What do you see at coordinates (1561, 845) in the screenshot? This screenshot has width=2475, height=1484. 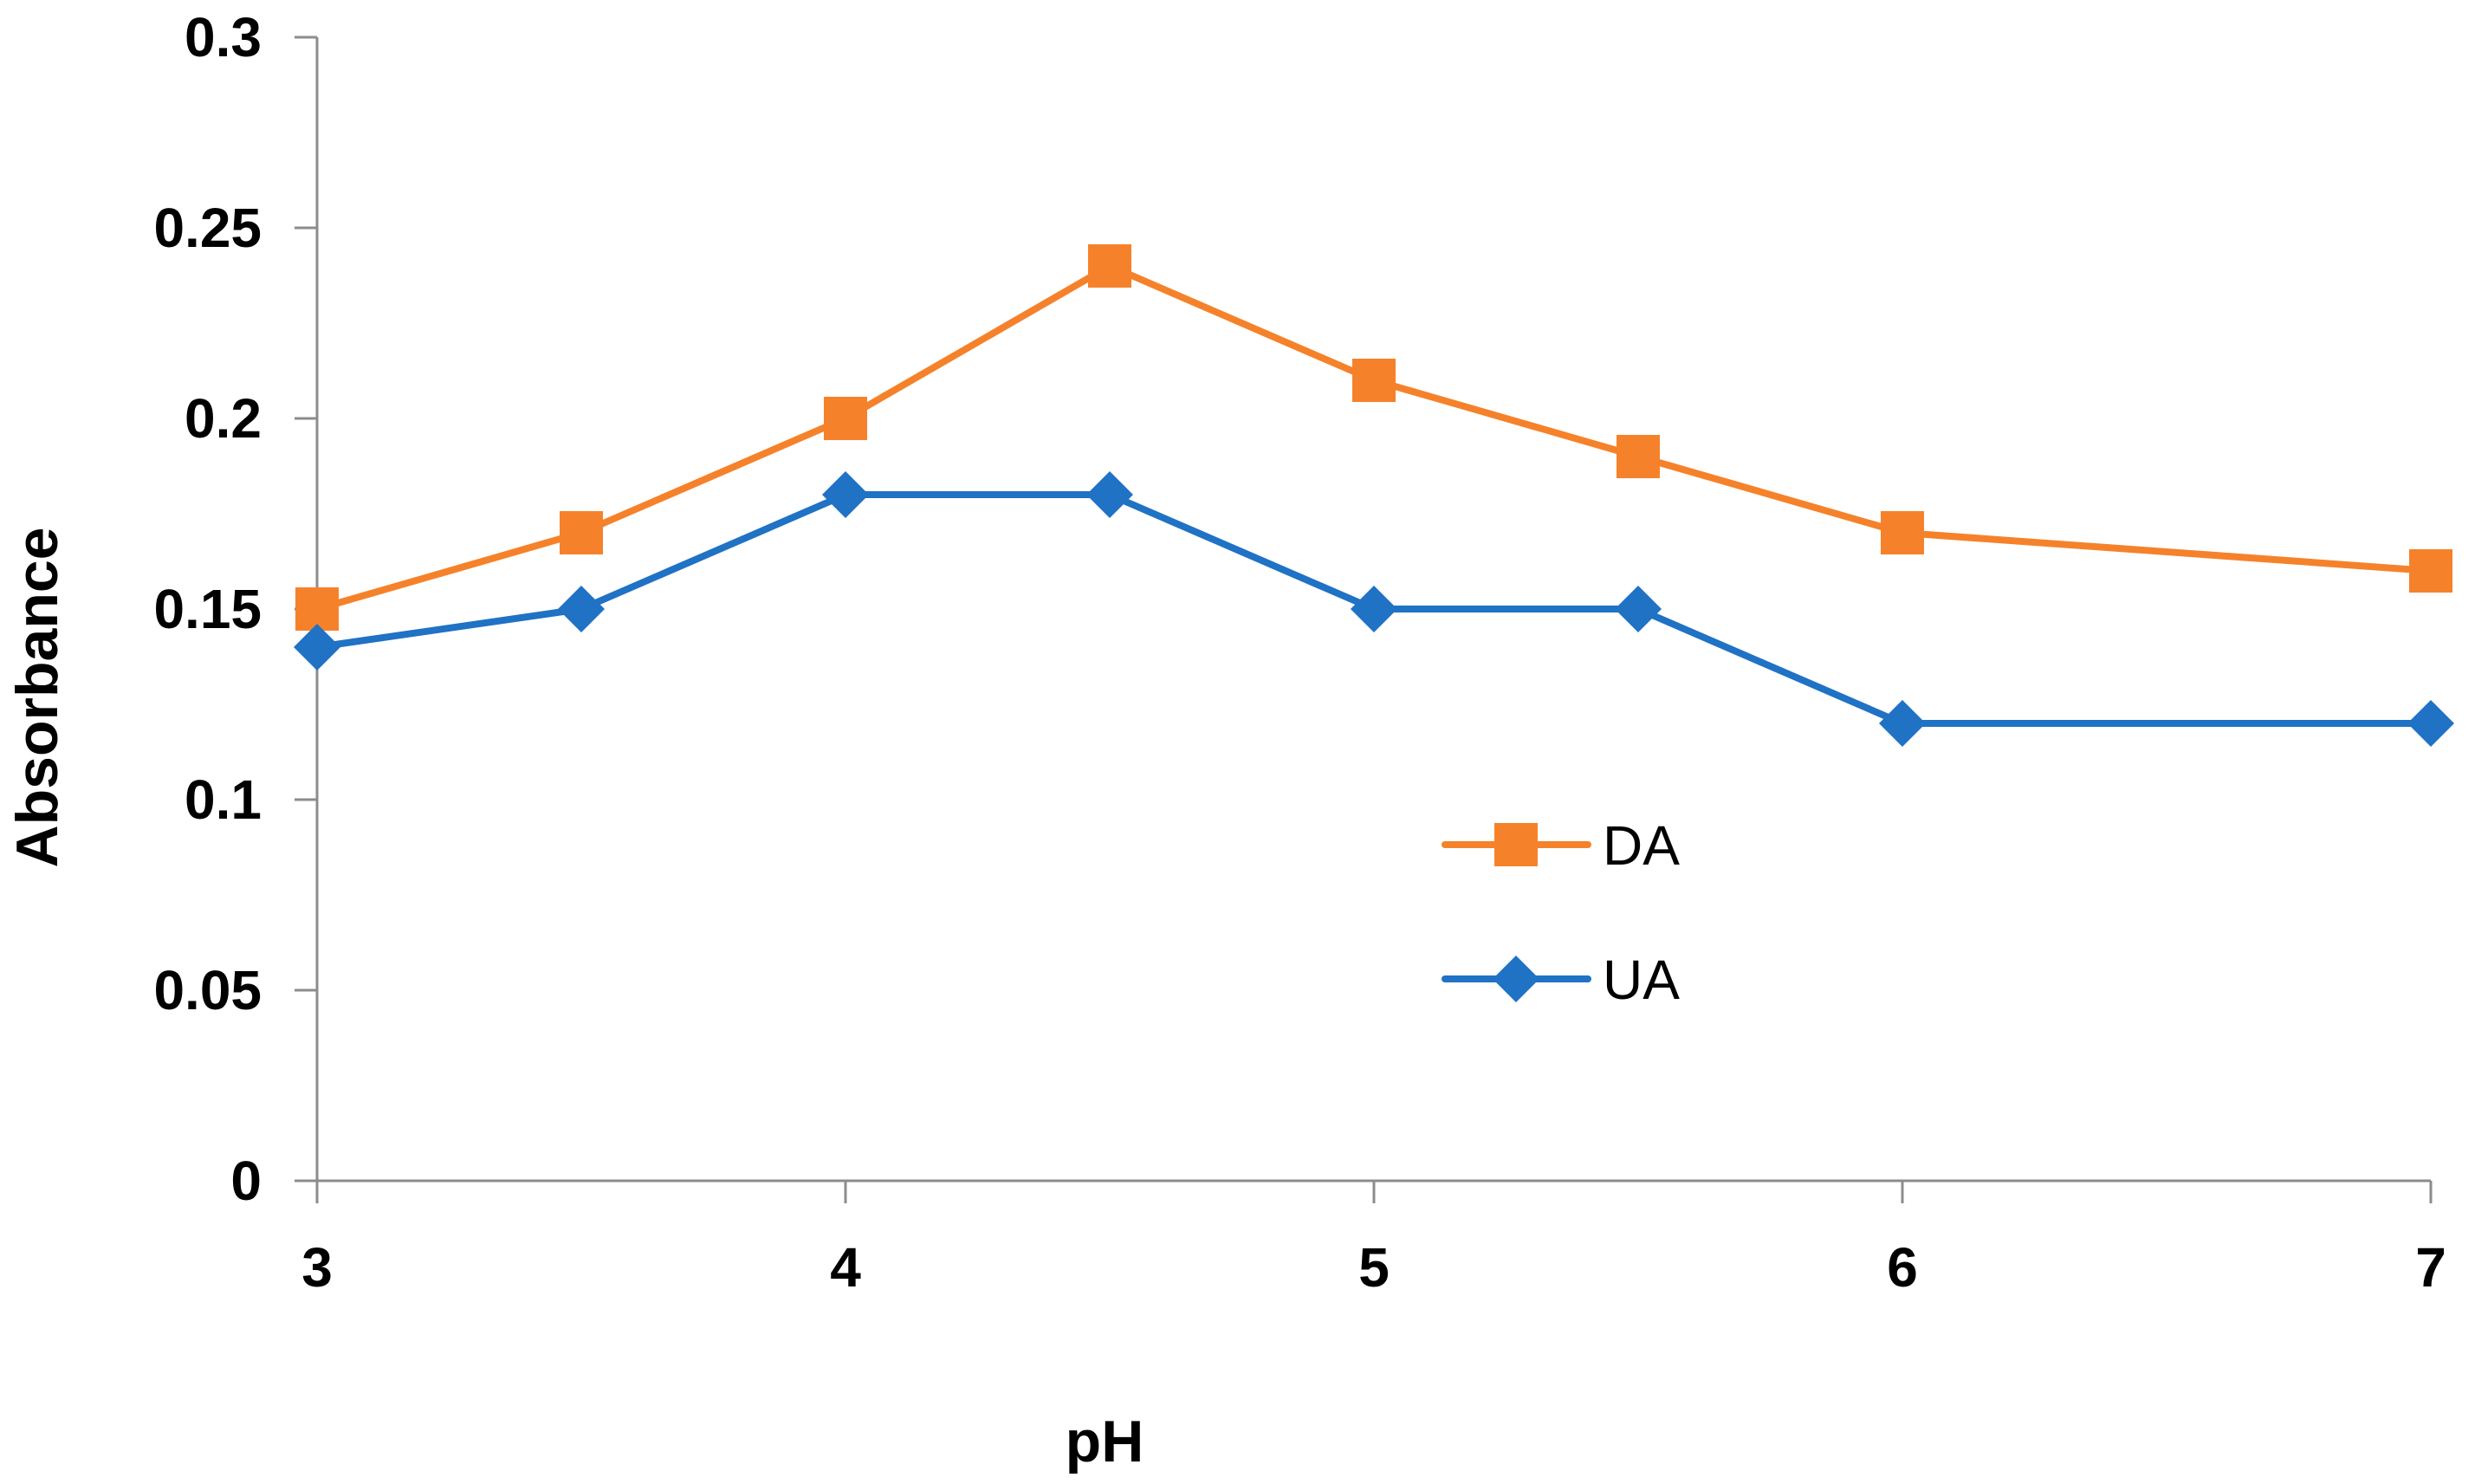 I see `legend-item-da: DA` at bounding box center [1561, 845].